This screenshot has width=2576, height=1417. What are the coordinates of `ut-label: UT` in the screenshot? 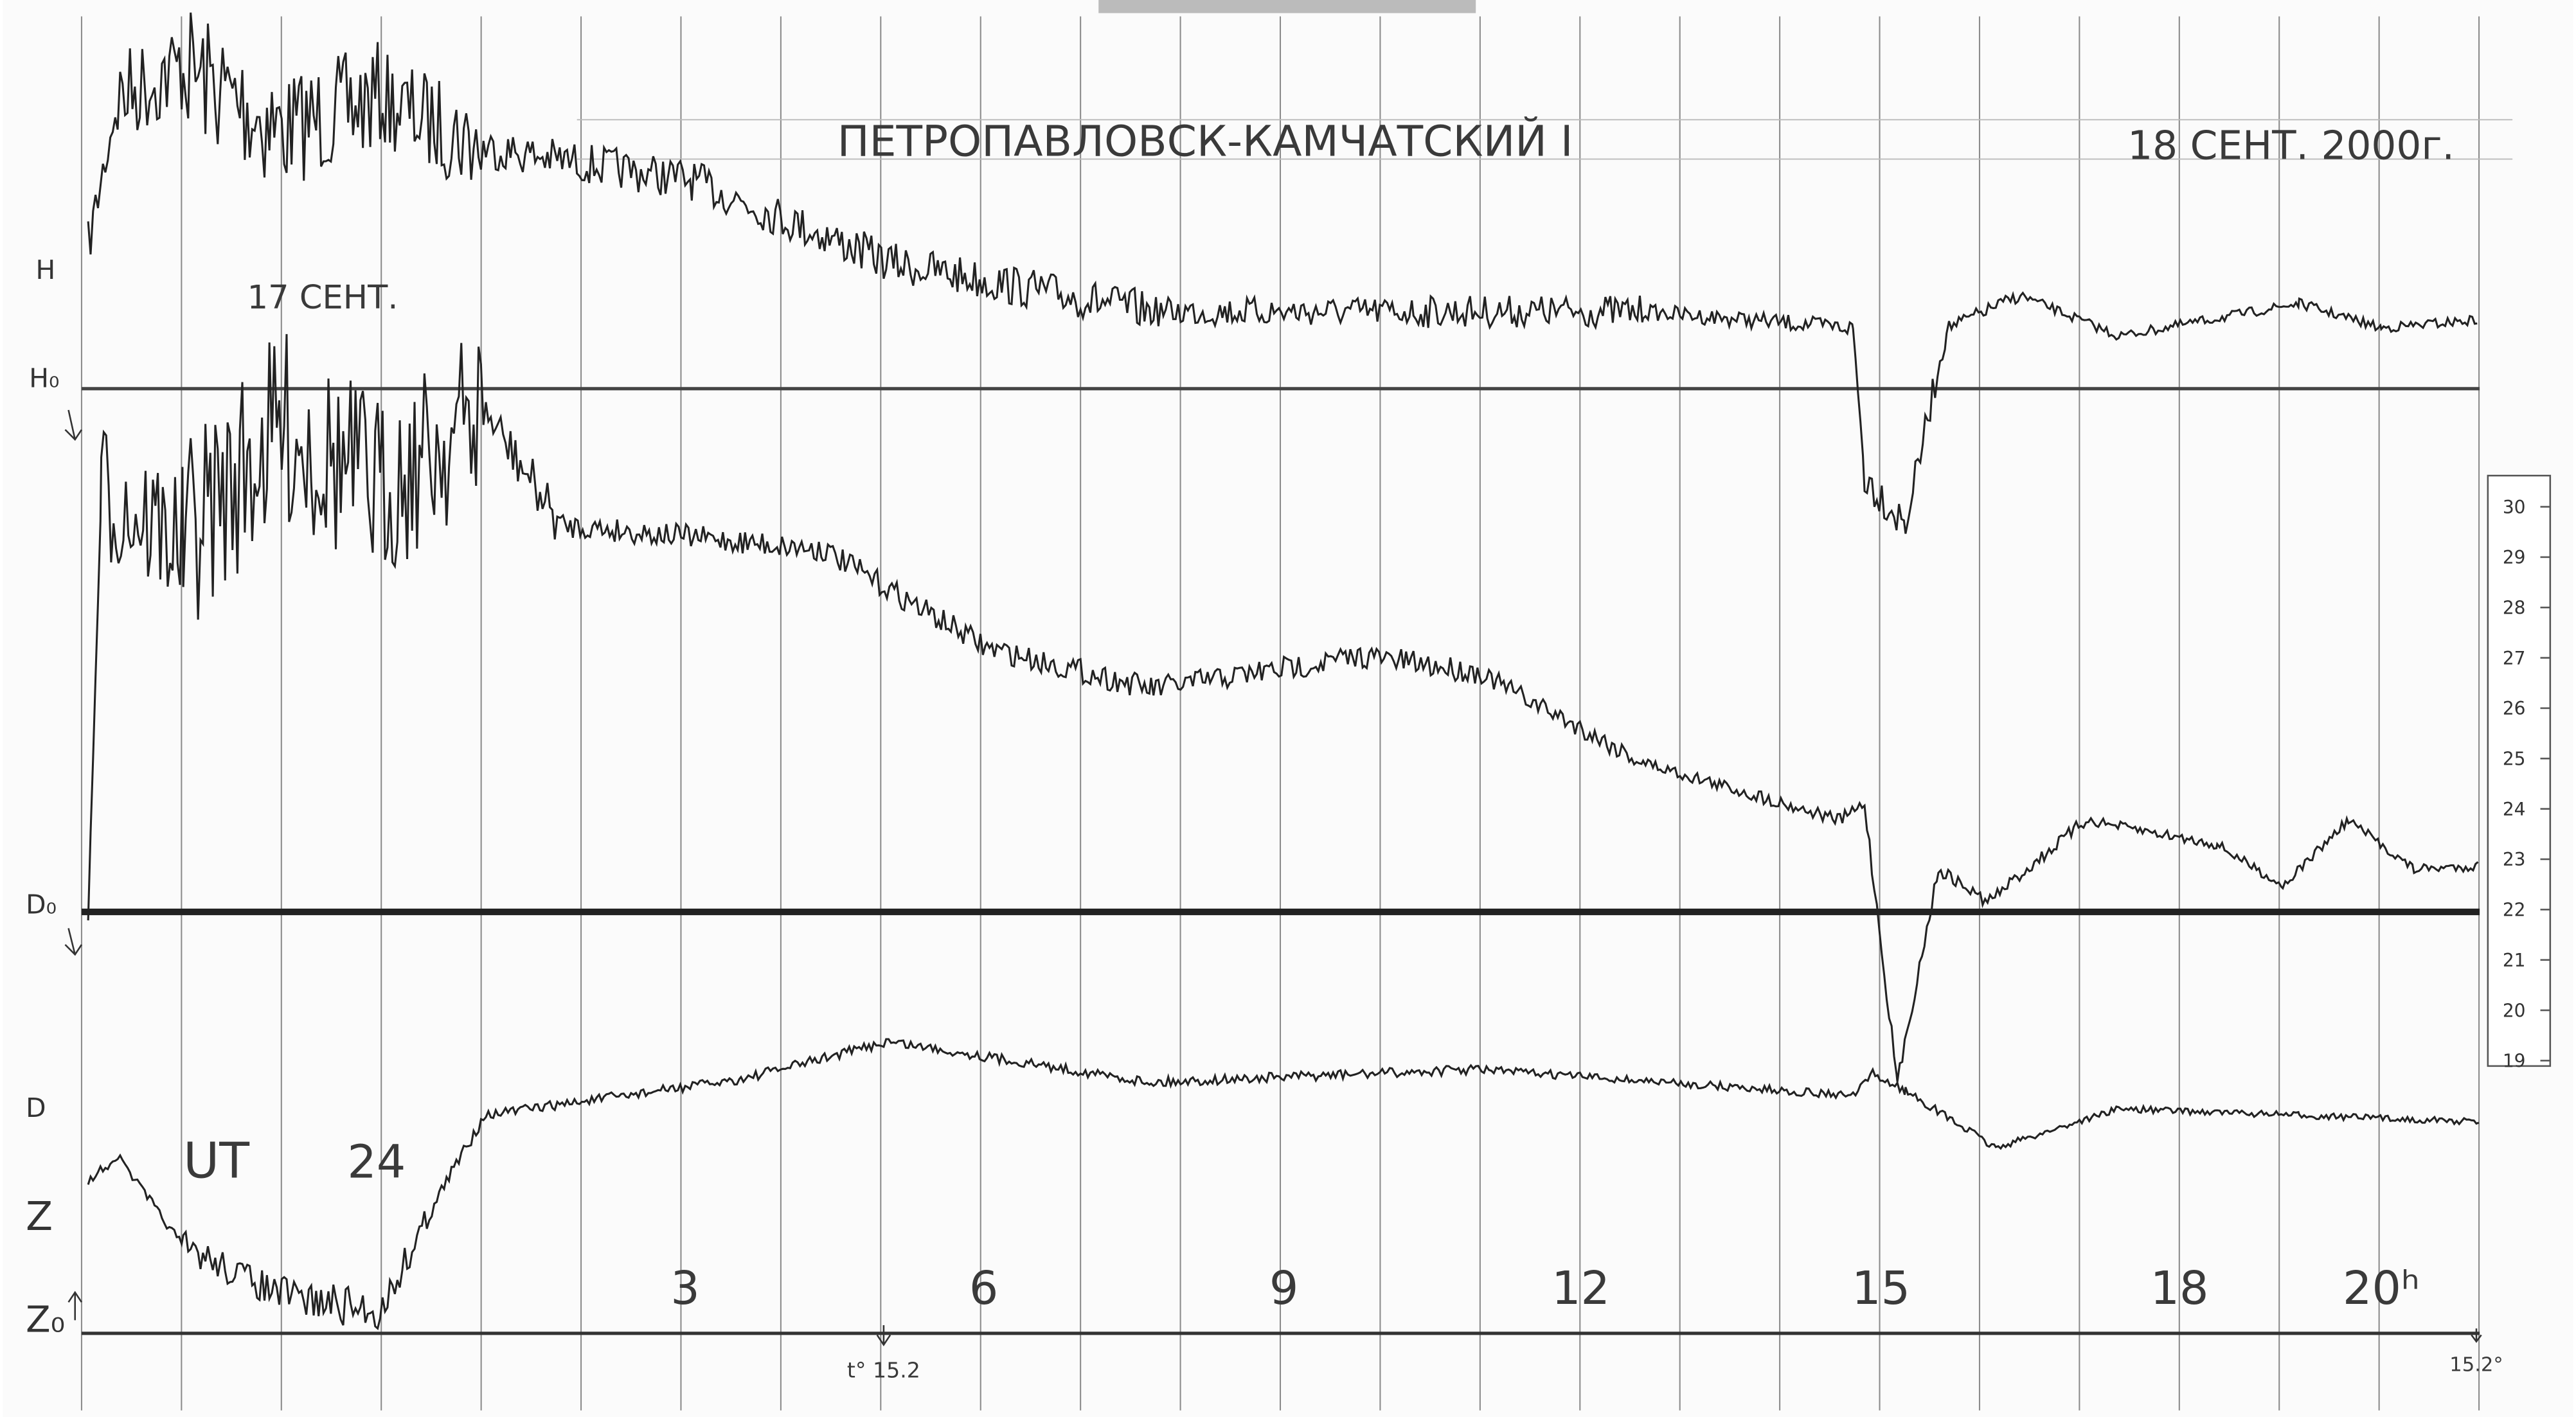 It's located at (216, 1161).